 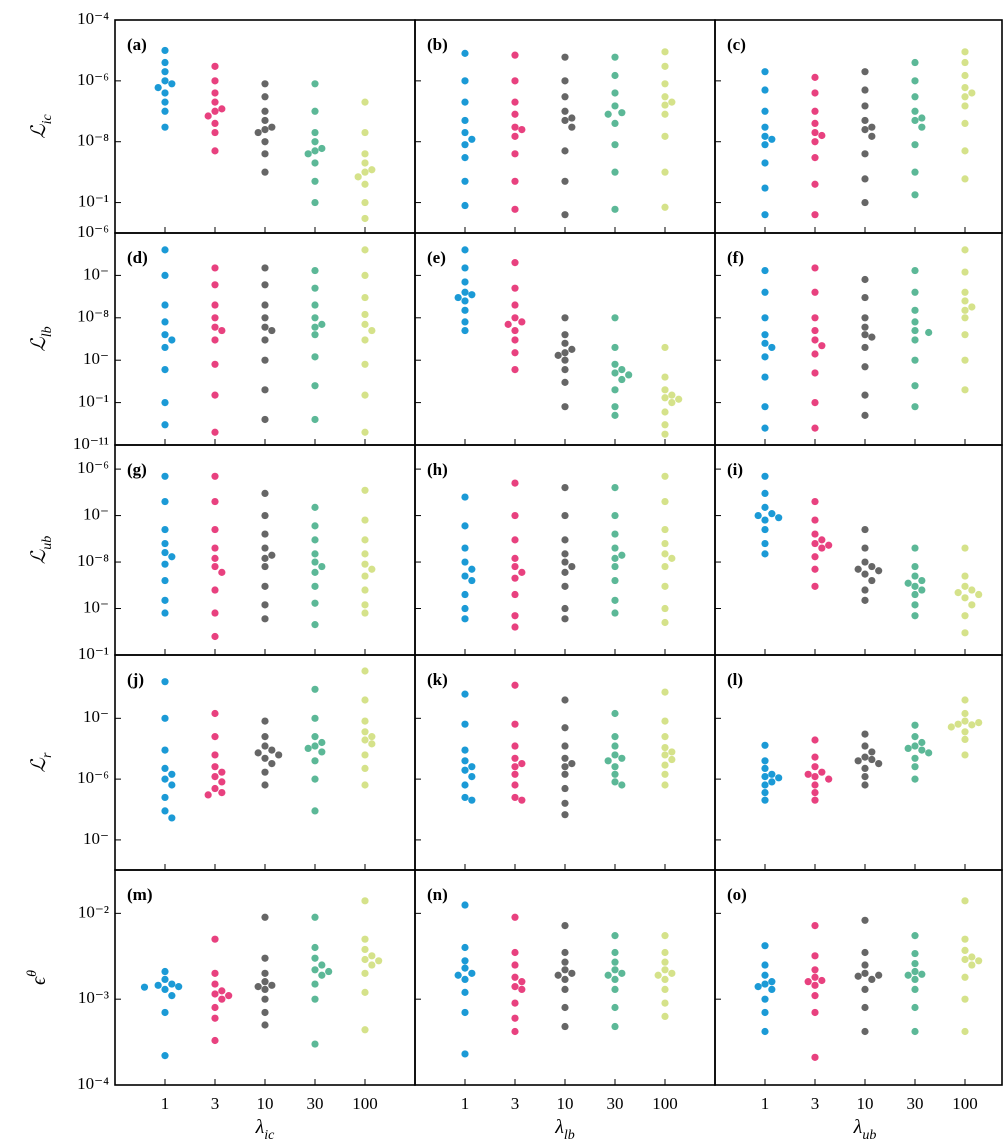 What do you see at coordinates (365, 1103) in the screenshot?
I see `x-tick-label: 100` at bounding box center [365, 1103].